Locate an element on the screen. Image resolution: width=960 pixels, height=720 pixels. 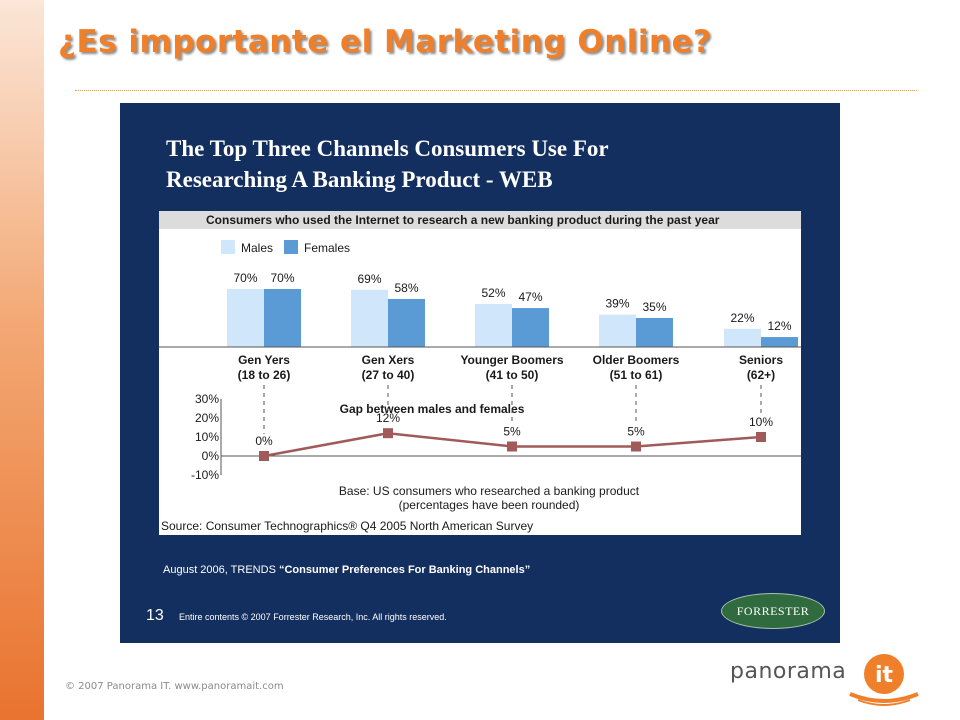
bar-value-label-males-3: 39% is located at coordinates (617, 304).